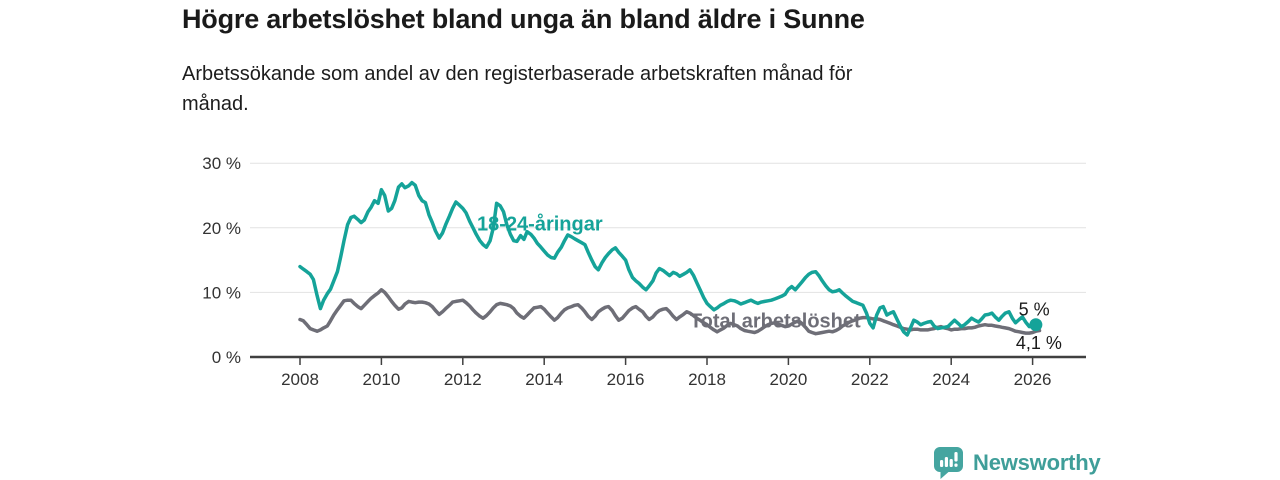  What do you see at coordinates (670, 312) in the screenshot?
I see `series-line-total` at bounding box center [670, 312].